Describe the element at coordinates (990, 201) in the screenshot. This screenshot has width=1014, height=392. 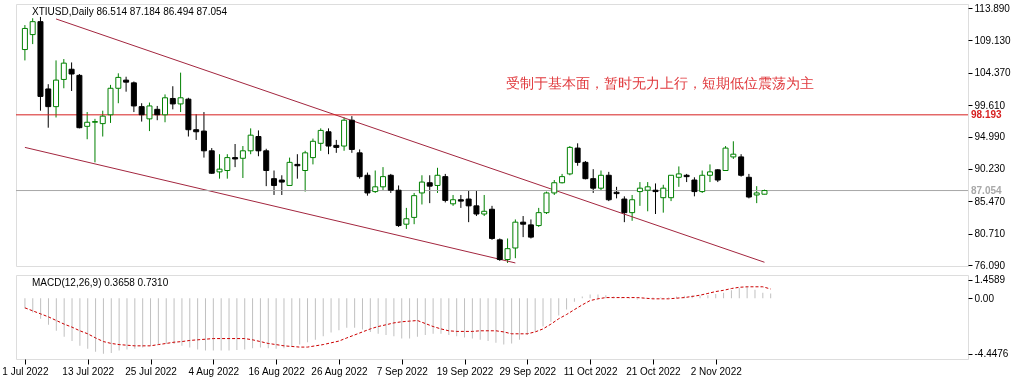
I see `y-tick-label: 85.470` at that location.